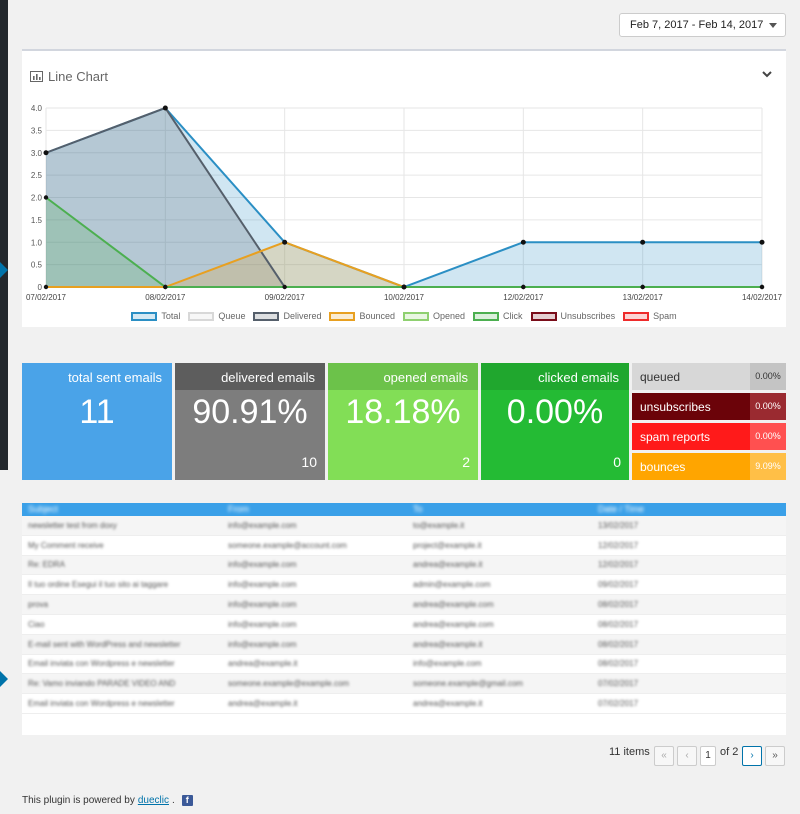 This screenshot has height=814, width=800. What do you see at coordinates (578, 377) in the screenshot?
I see `clicked-label: clicked emails` at bounding box center [578, 377].